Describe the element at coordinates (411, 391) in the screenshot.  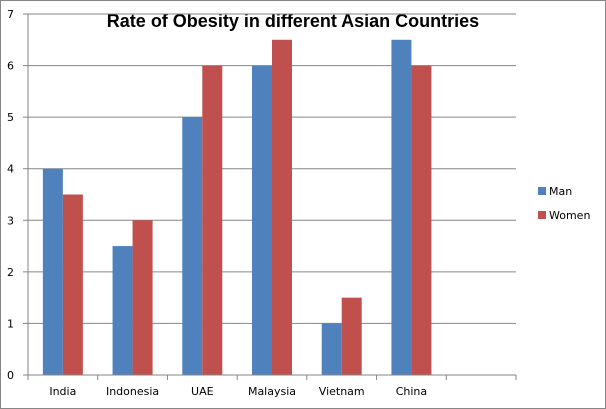
I see `x-tick-label: China` at that location.